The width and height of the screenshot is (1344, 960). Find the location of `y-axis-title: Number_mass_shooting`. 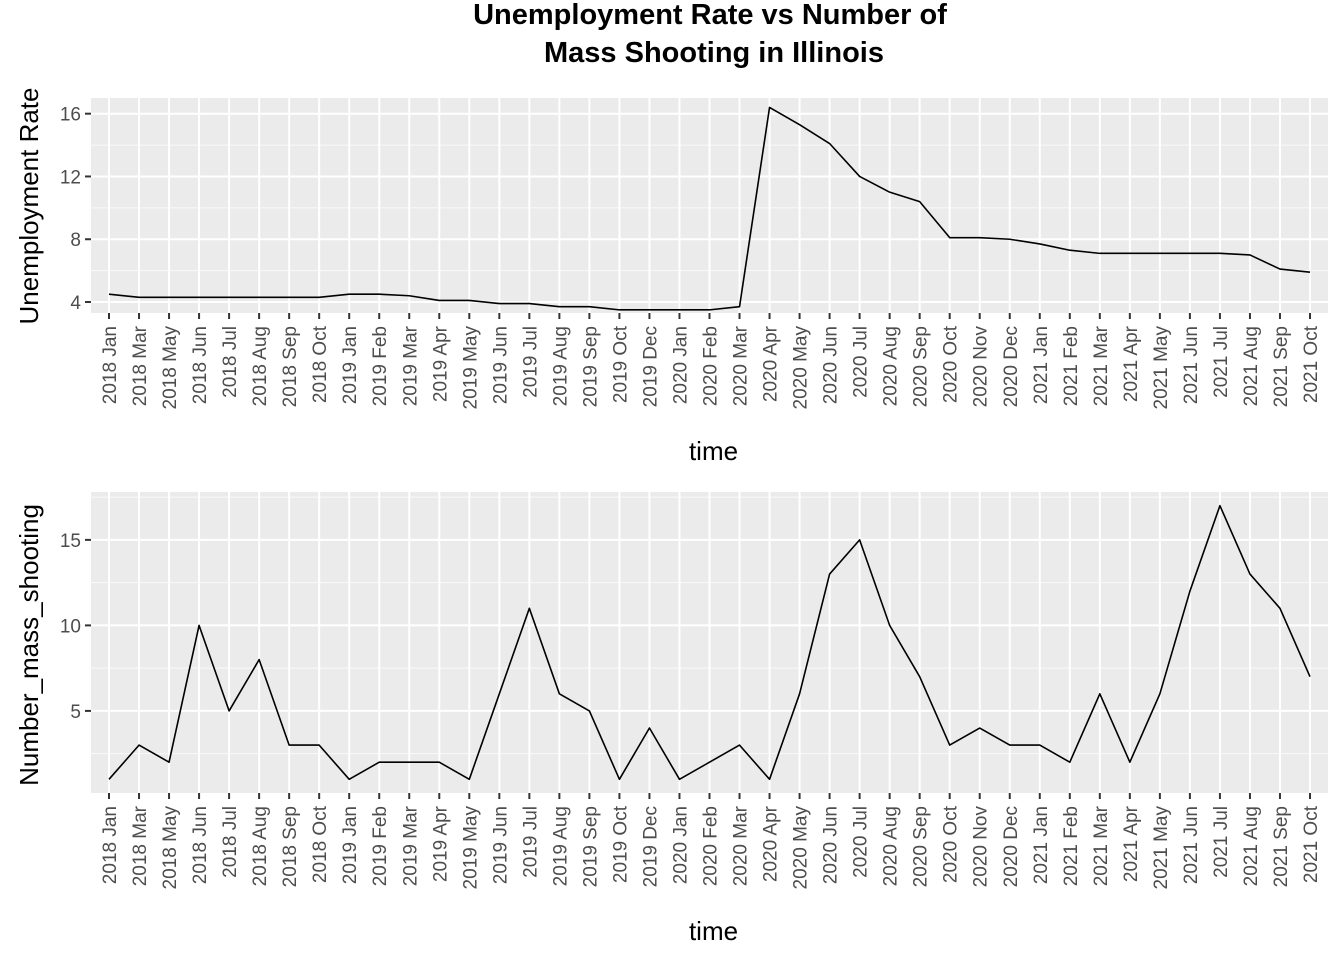

y-axis-title: Number_mass_shooting is located at coordinates (29, 645).